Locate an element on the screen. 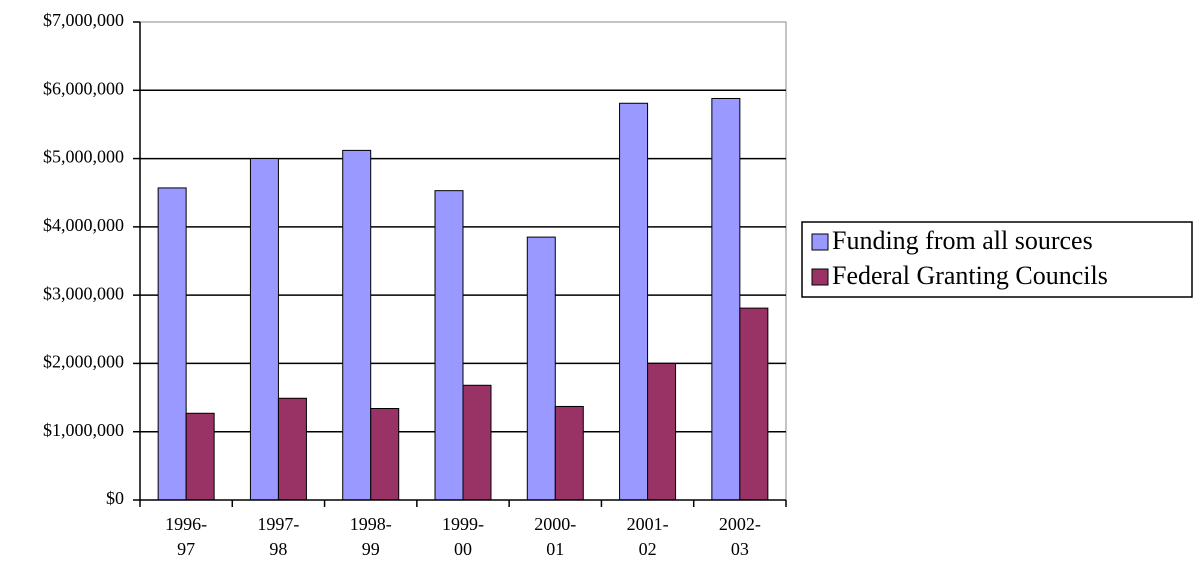 Image resolution: width=1196 pixels, height=568 pixels. x-tick-label-box: 2001- 02 is located at coordinates (647, 536).